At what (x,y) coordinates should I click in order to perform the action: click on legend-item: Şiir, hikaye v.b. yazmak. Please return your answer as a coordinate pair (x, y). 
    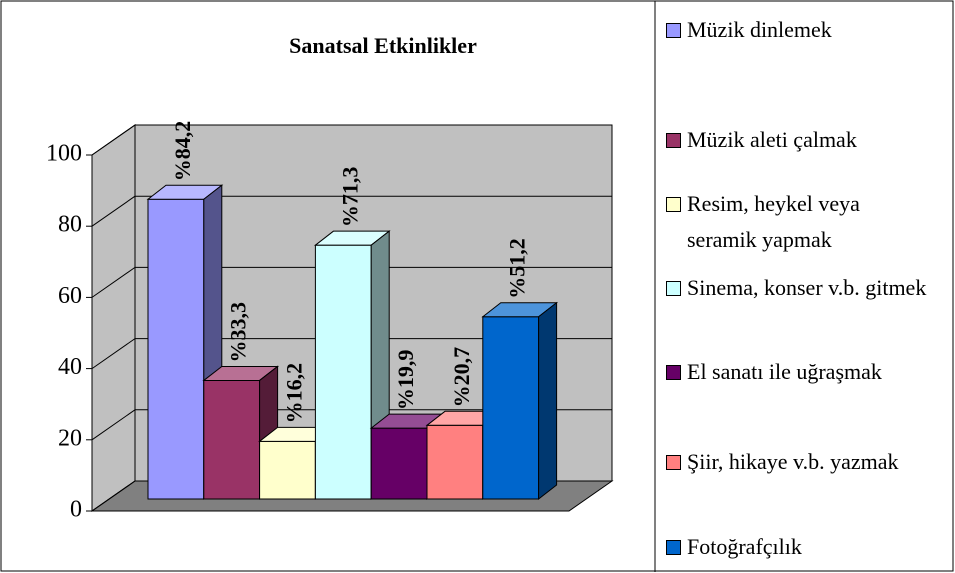
    Looking at the image, I should click on (800, 462).